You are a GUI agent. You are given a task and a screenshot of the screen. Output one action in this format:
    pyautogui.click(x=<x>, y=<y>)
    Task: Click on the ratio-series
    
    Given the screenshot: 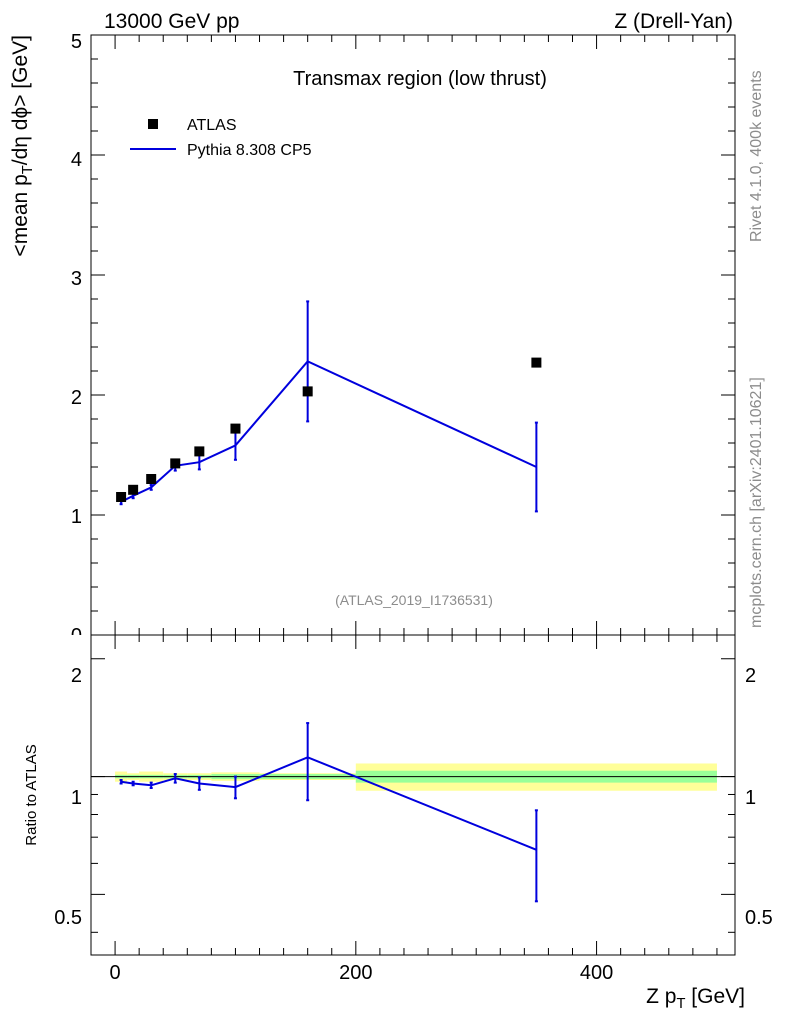 What is the action you would take?
    pyautogui.click(x=328, y=812)
    